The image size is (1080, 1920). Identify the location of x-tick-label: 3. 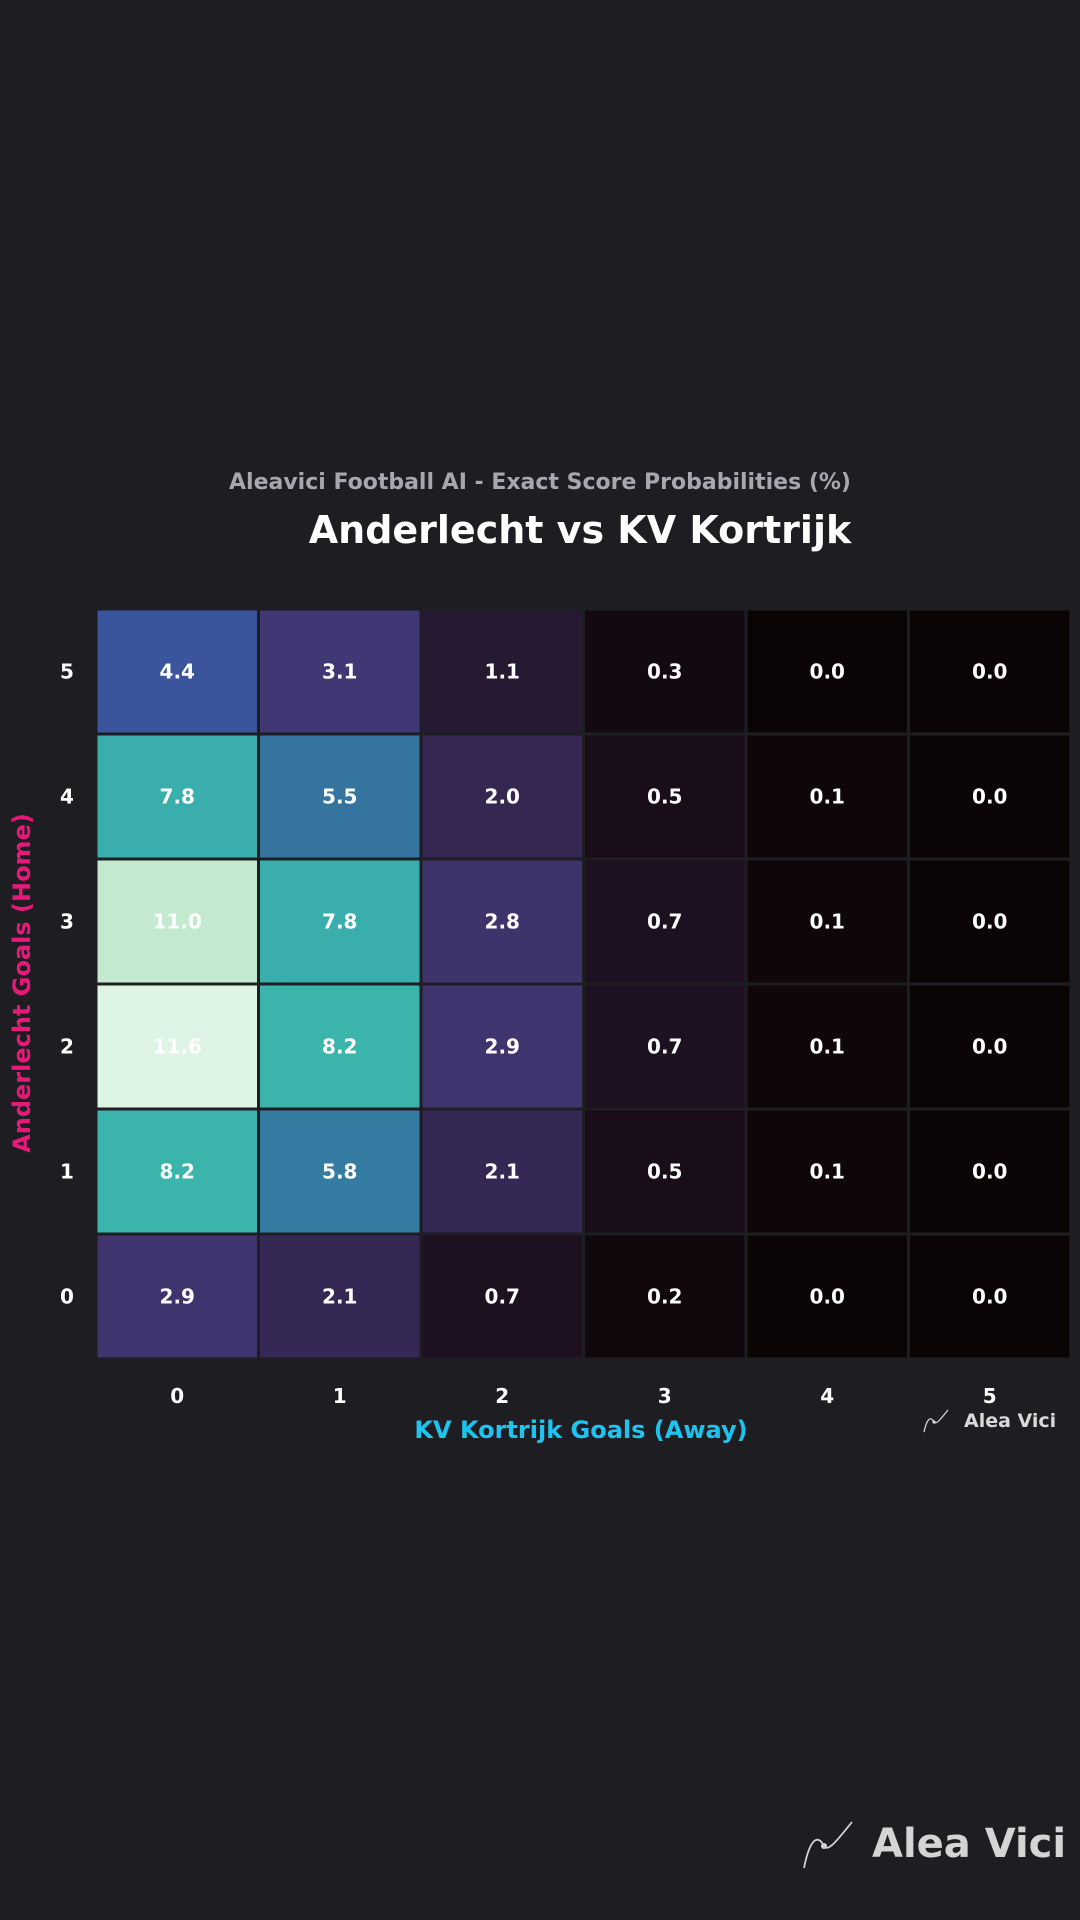
(665, 1396).